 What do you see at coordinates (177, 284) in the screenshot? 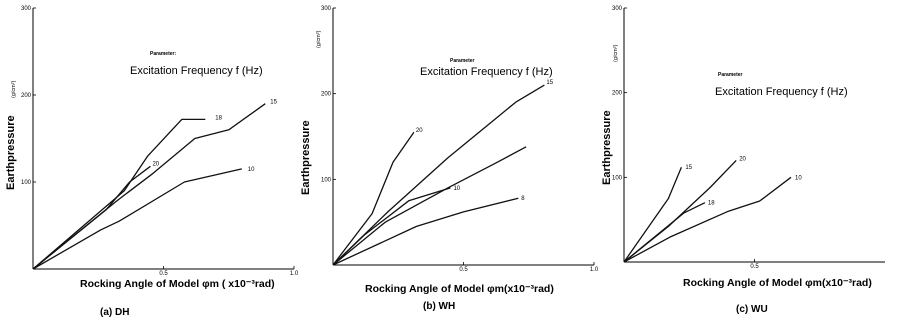
I see `x-axis-label: Rocking Angle of Model φm ( x10⁻³rad)` at bounding box center [177, 284].